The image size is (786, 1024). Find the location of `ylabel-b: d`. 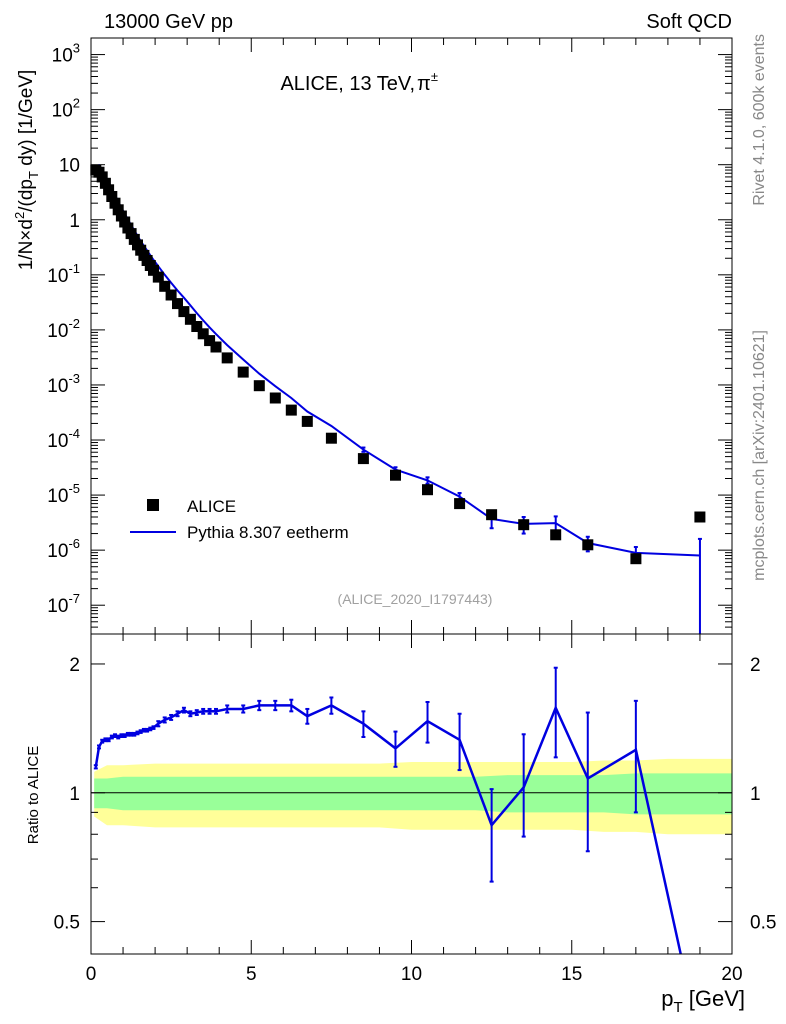

ylabel-b: d is located at coordinates (26, 224).